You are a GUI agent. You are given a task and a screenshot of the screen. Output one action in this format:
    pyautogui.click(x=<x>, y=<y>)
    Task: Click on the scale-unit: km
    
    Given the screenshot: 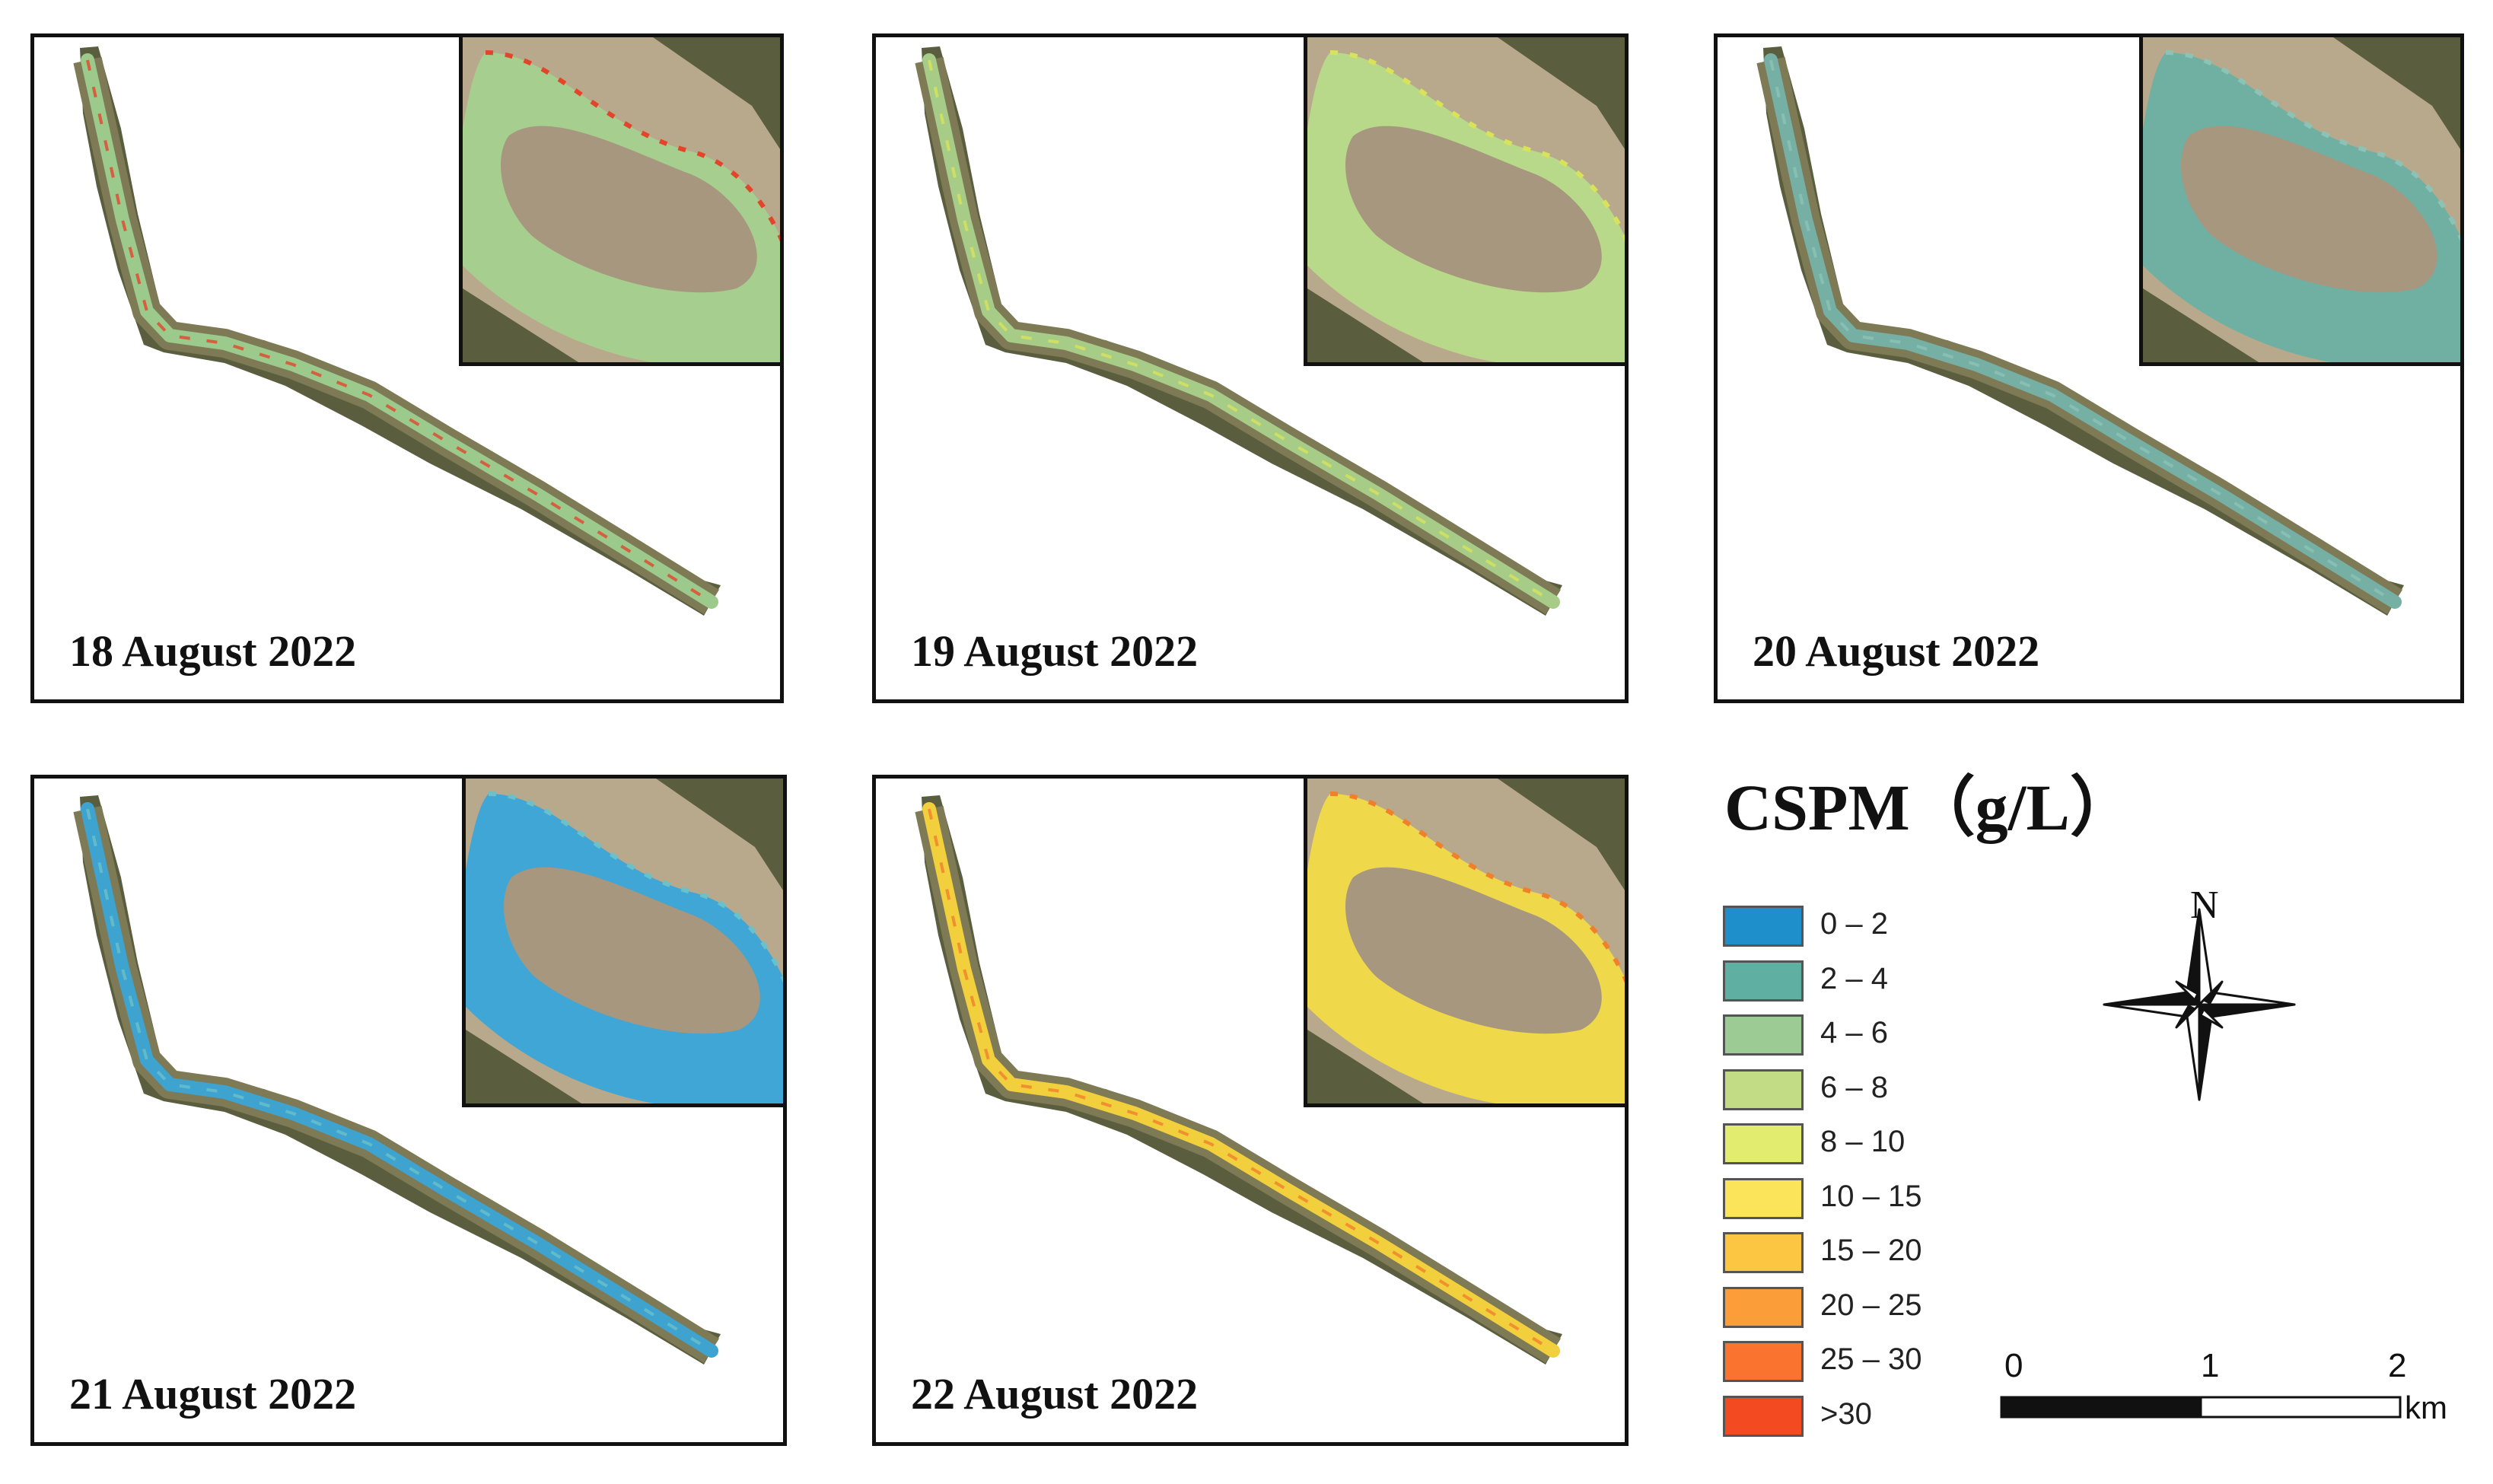 What is the action you would take?
    pyautogui.click(x=2426, y=1408)
    